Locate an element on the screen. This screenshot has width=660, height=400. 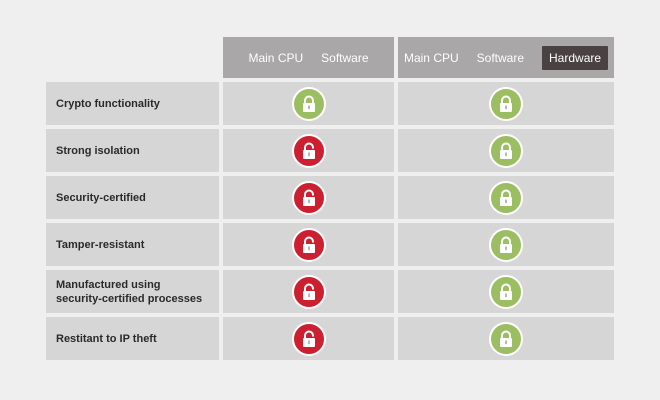
row-label: Strong isolation is located at coordinates (132, 150).